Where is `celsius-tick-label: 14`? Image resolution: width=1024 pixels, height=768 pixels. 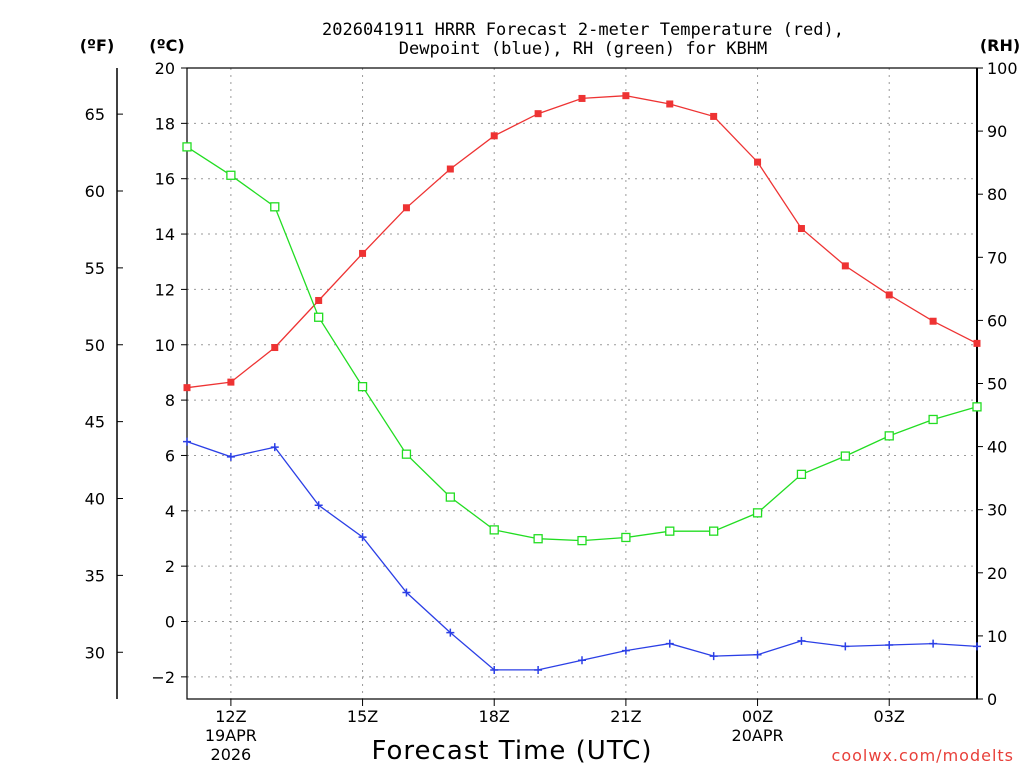
celsius-tick-label: 14 is located at coordinates (165, 234).